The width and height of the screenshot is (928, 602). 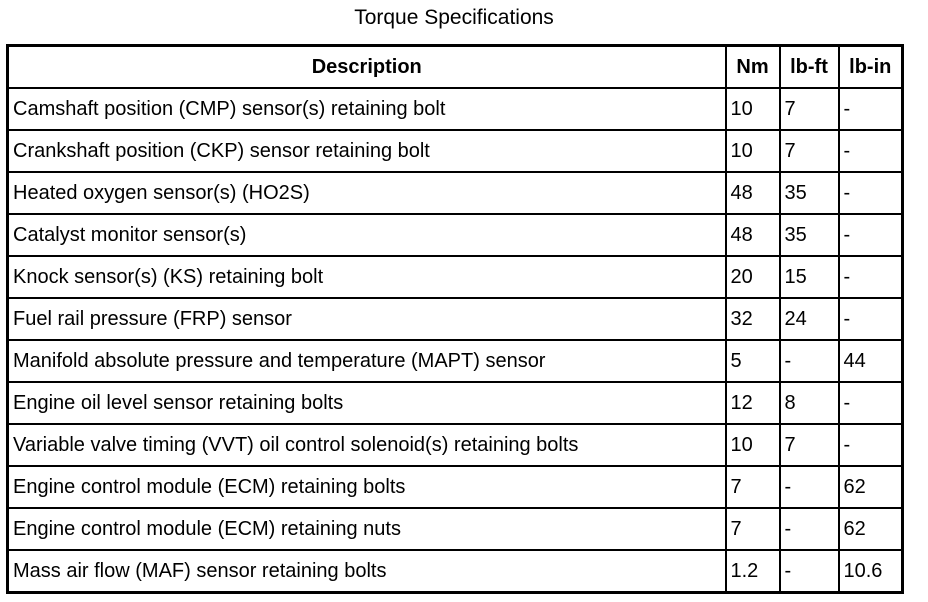 I want to click on cell-lb-in: 44, so click(x=870, y=361).